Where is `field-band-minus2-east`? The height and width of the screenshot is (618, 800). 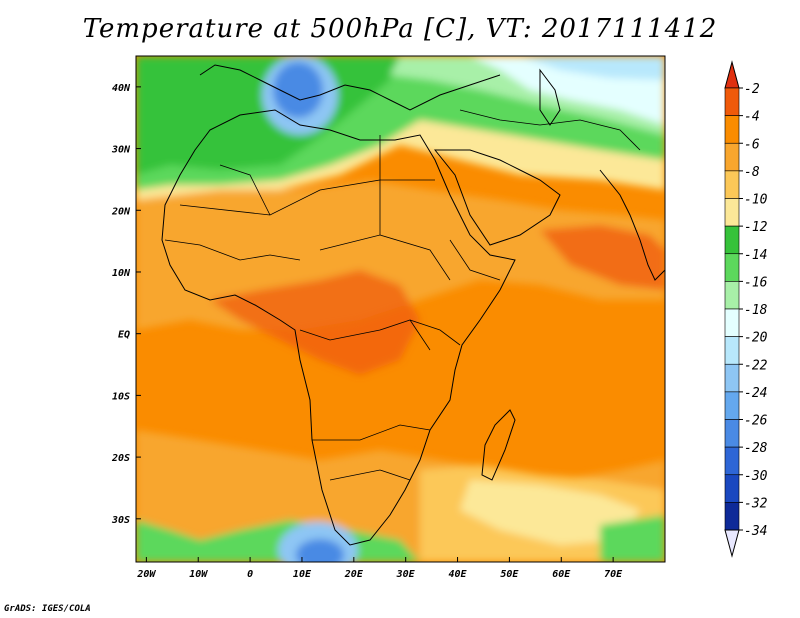
field-band-minus2-east is located at coordinates (602, 257).